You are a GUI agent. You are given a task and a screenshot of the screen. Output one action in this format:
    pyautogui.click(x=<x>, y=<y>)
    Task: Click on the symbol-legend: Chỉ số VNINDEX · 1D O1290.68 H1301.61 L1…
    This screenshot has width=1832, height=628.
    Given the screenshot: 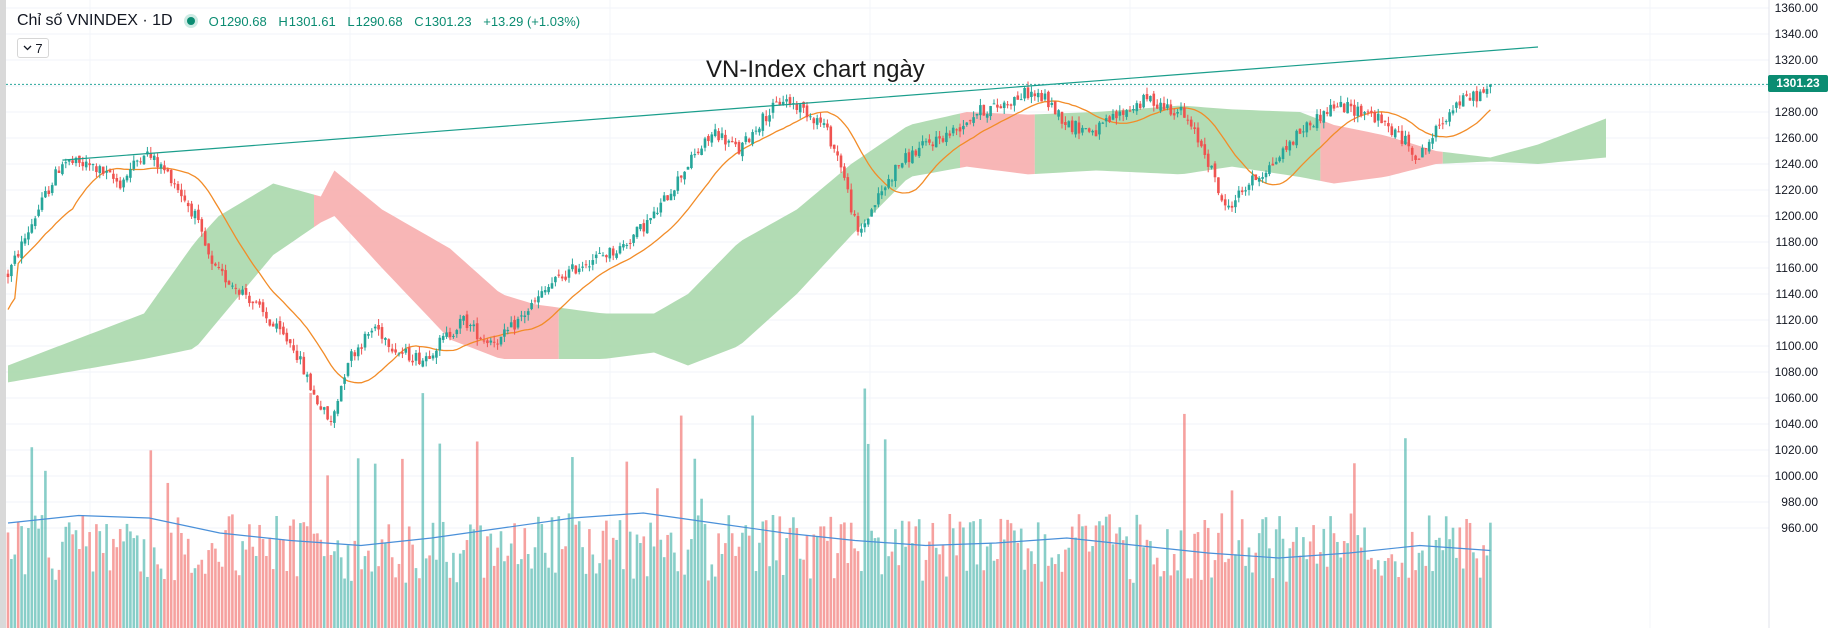 What is the action you would take?
    pyautogui.click(x=302, y=21)
    